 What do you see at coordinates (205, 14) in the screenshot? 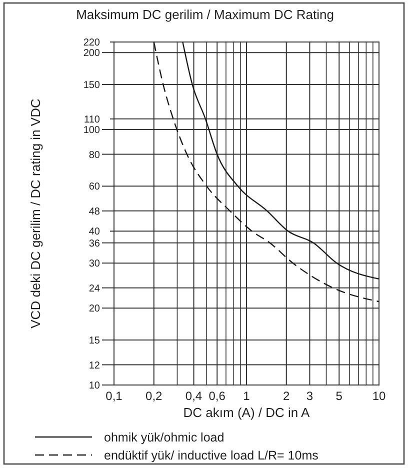
I see `chart-title: Maksimum DC gerilim / Maximum DC Rating` at bounding box center [205, 14].